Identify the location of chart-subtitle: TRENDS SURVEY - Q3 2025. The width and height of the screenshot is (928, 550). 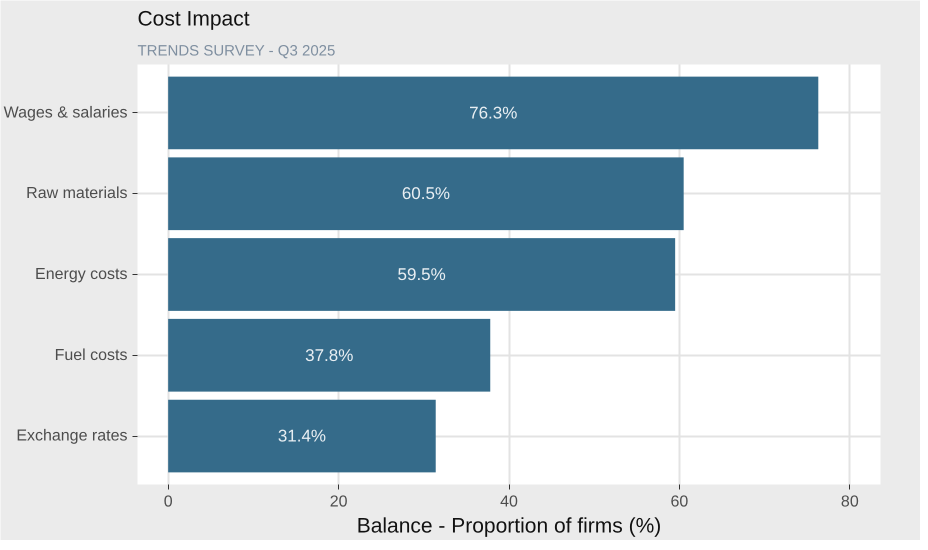
(237, 51).